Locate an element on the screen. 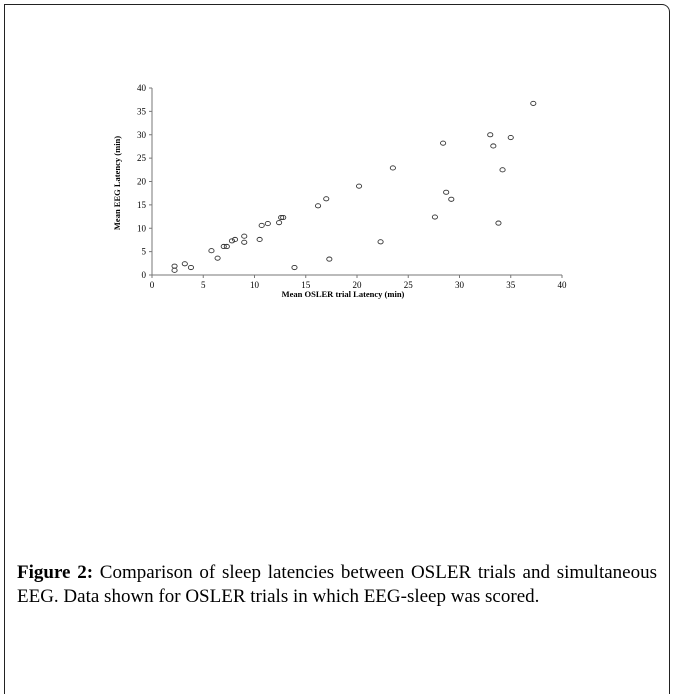  y-tick-label: 5 is located at coordinates (144, 252).